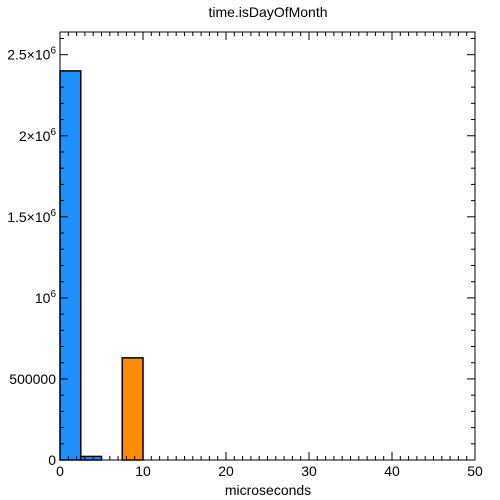 This screenshot has height=500, width=500. Describe the element at coordinates (143, 471) in the screenshot. I see `x-tick-label: 10` at that location.